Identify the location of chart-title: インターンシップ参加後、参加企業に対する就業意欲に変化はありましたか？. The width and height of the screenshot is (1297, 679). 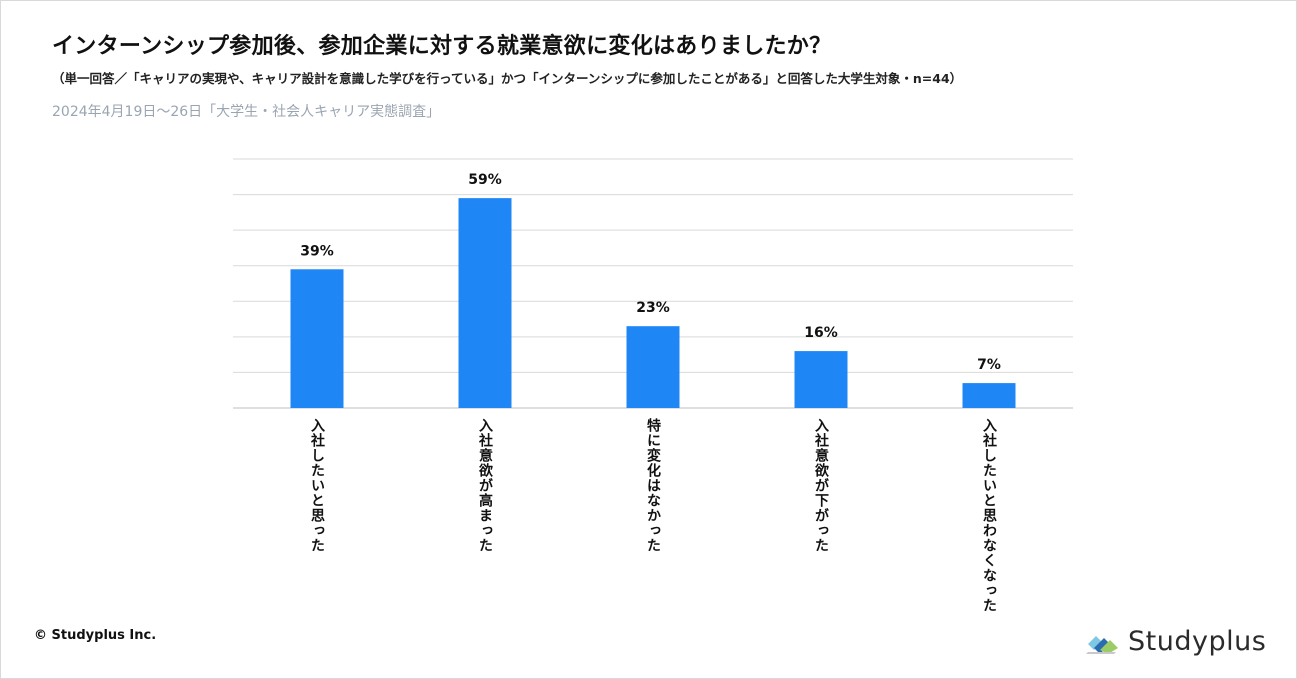
(442, 46).